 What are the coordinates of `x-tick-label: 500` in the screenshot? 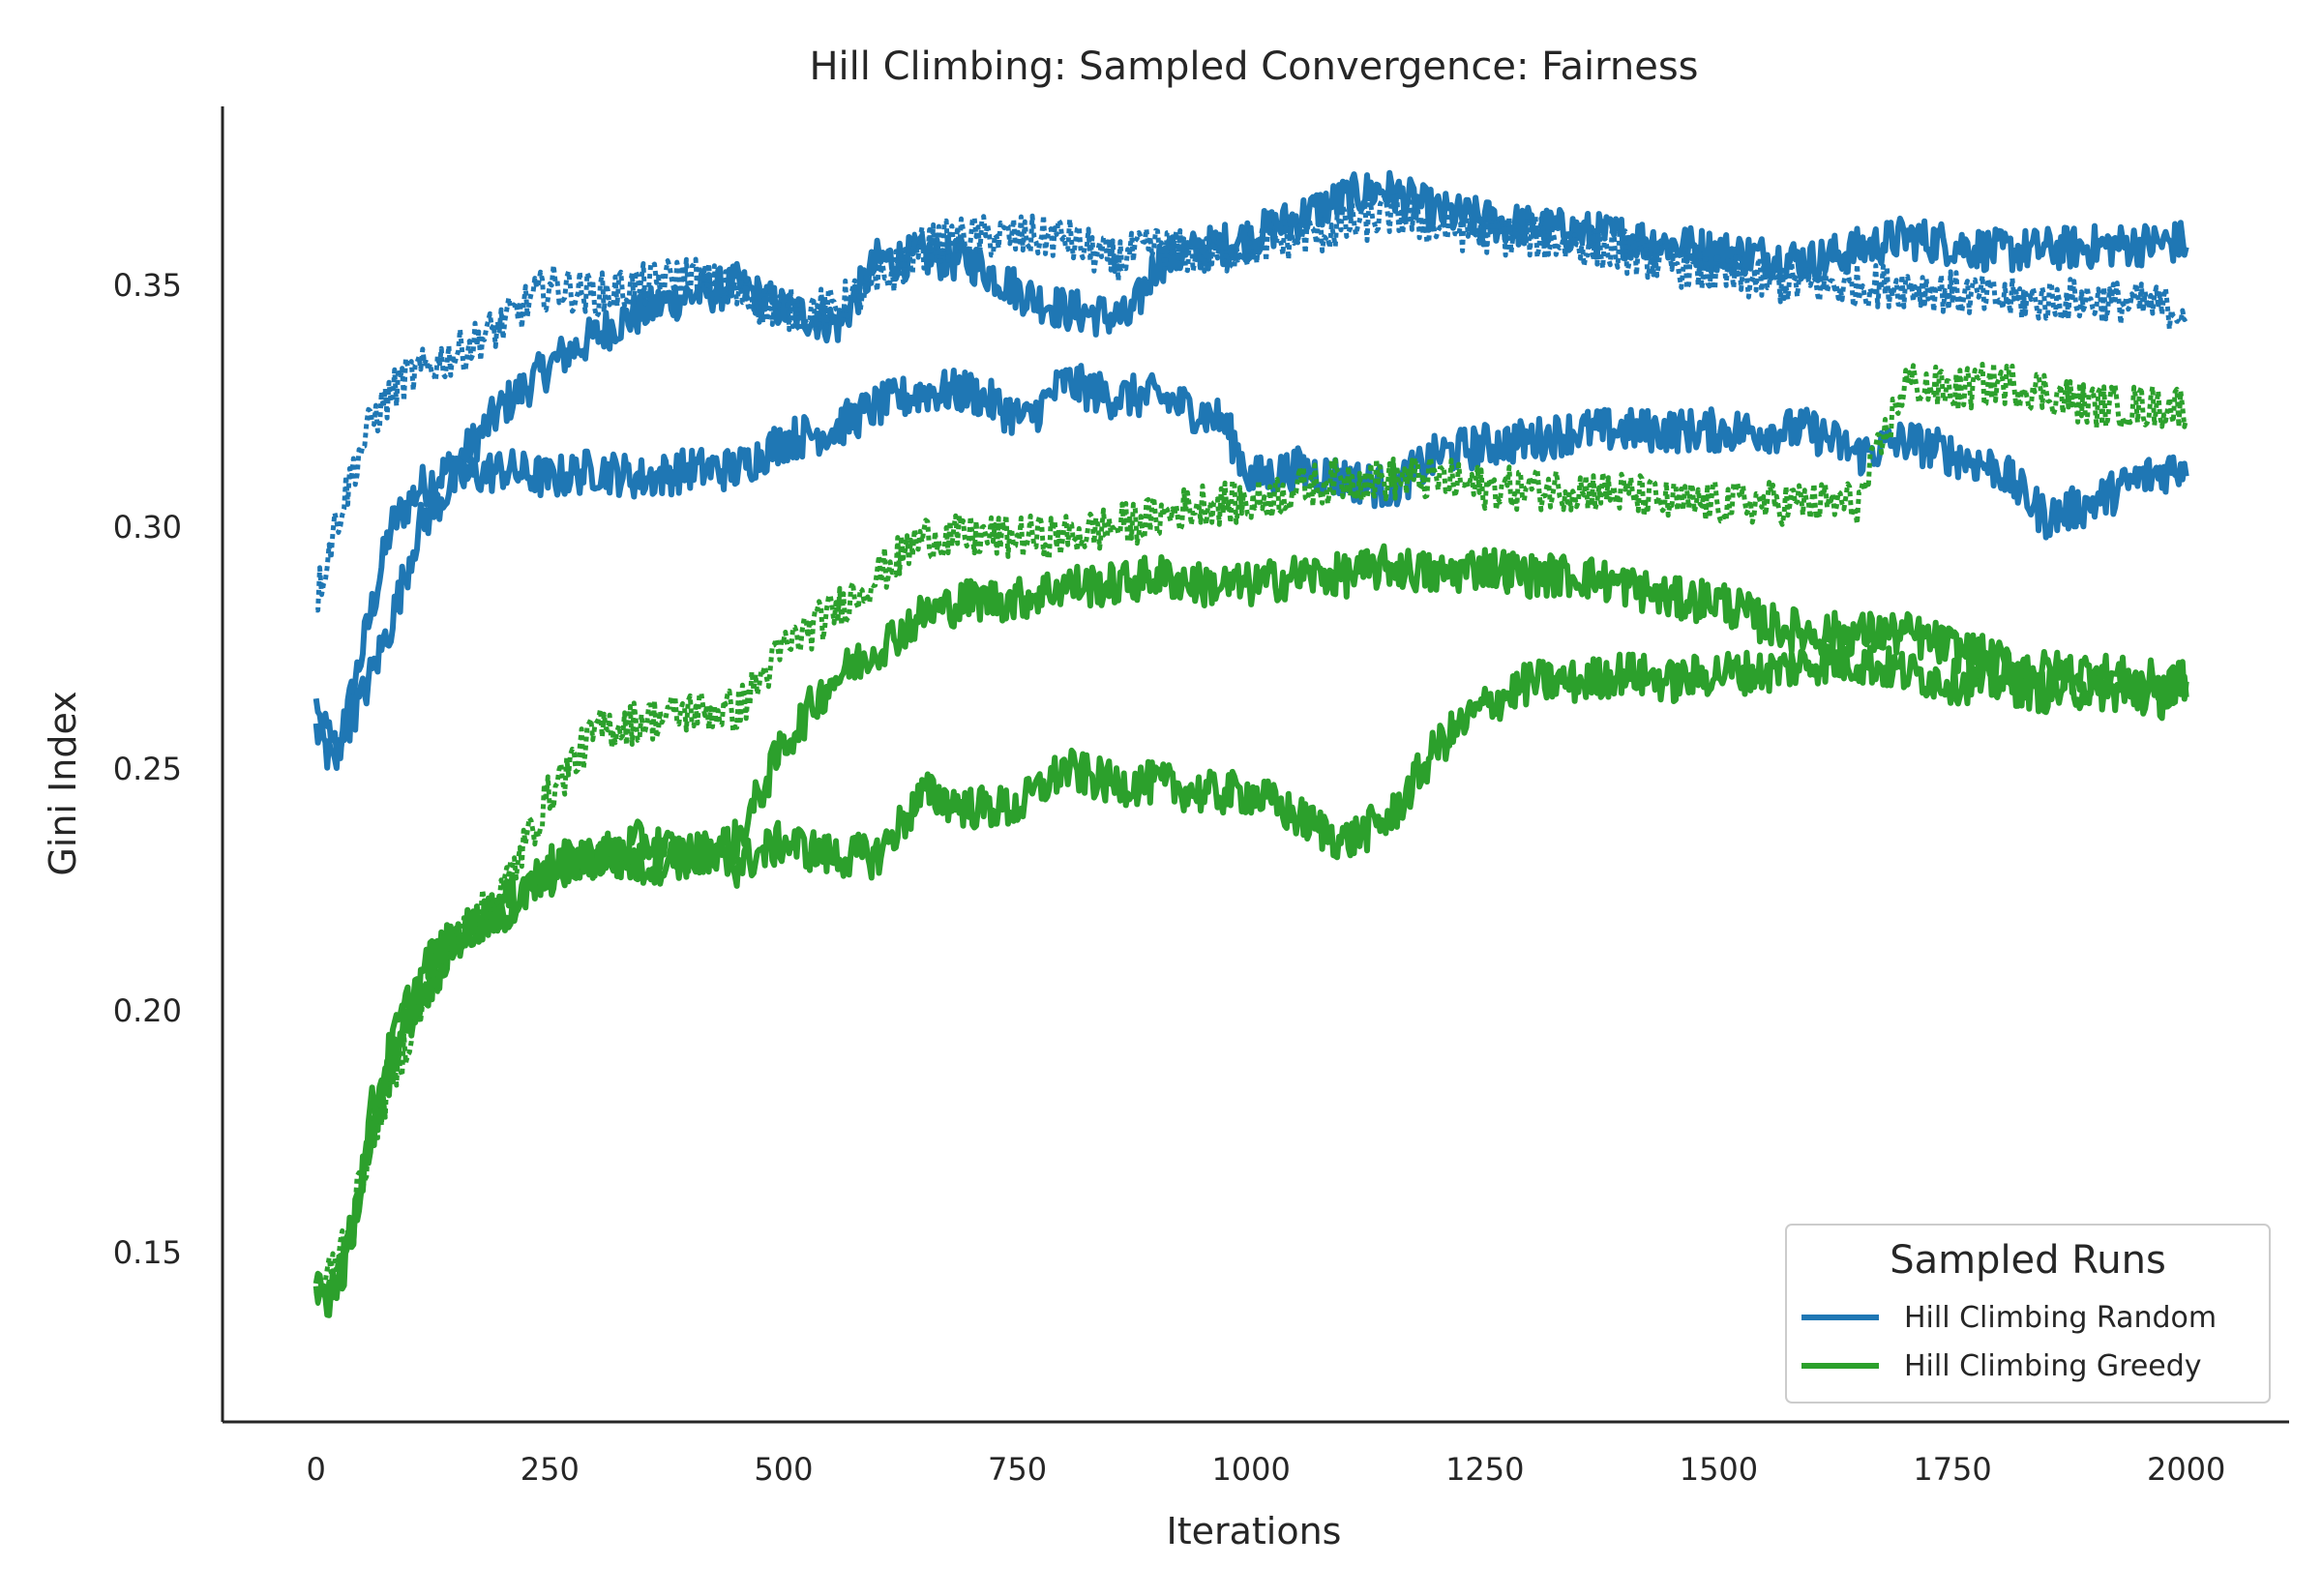 It's located at (783, 1469).